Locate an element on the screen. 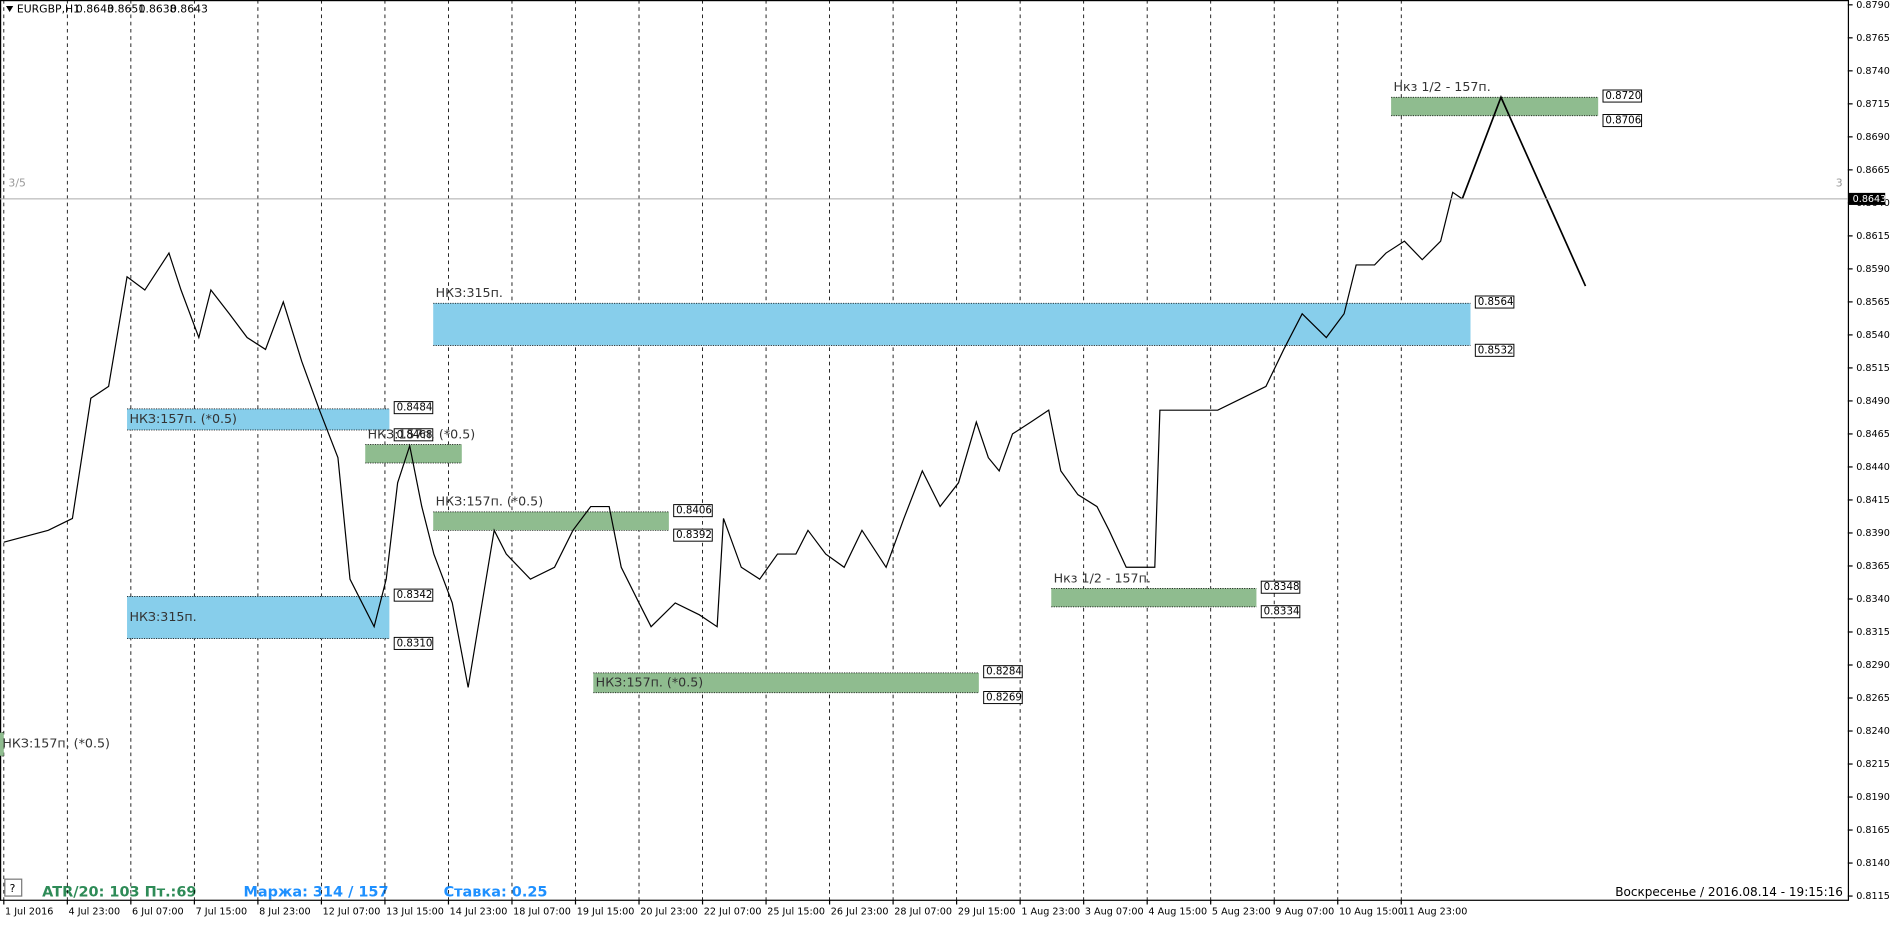  x-tick-label: 4 Jul 23:00 is located at coordinates (95, 912).